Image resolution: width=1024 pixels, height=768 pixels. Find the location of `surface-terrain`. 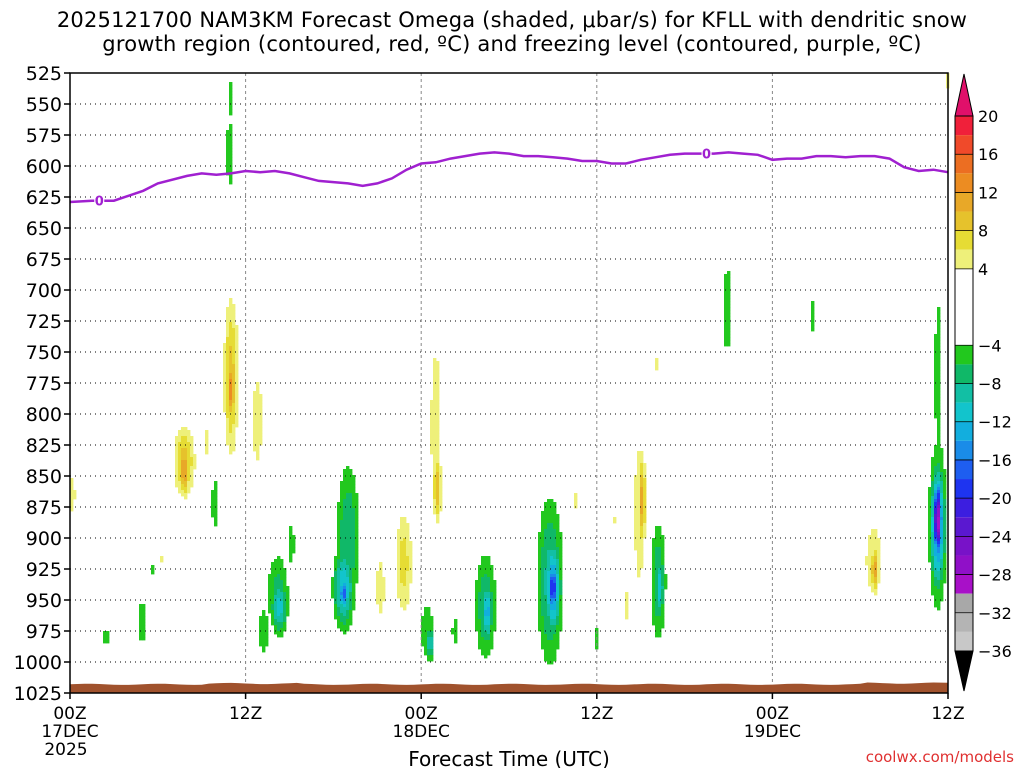

surface-terrain is located at coordinates (509, 687).